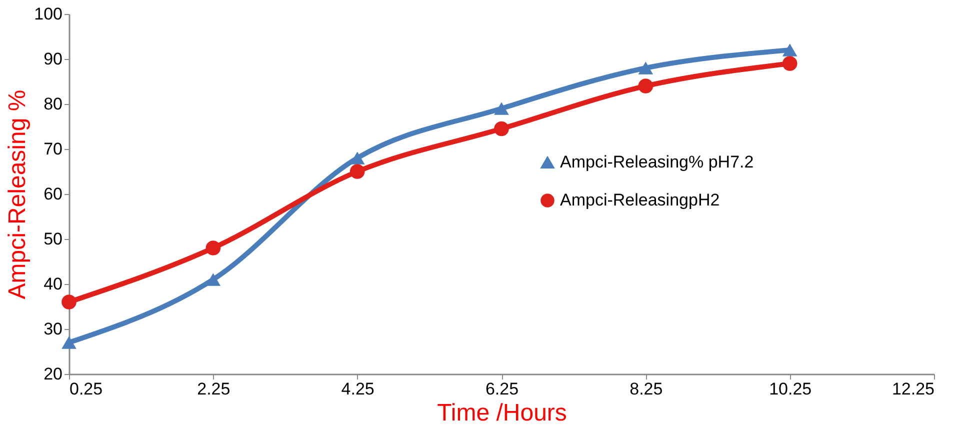 The image size is (959, 439). Describe the element at coordinates (502, 413) in the screenshot. I see `x-axis-title: Time /Hours` at that location.